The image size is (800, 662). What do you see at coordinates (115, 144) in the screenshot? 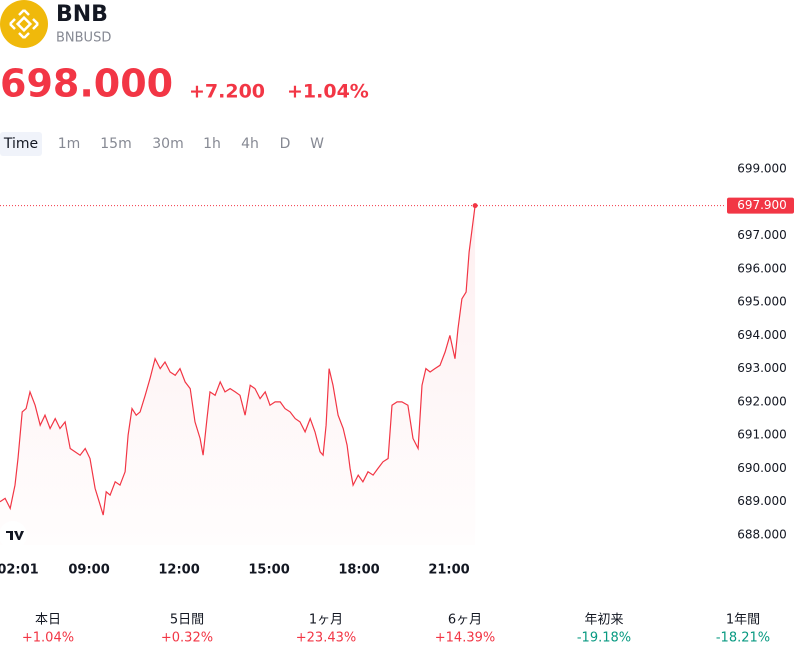
I see `timeframe-button: 15m` at bounding box center [115, 144].